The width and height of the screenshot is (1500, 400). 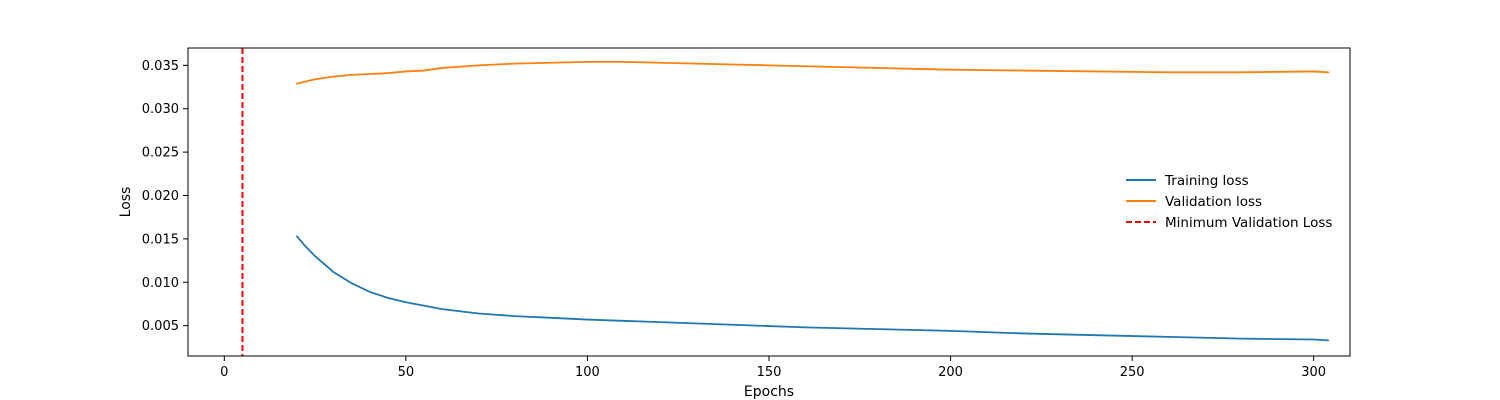 I want to click on y-tick-label: 0.015, so click(x=160, y=239).